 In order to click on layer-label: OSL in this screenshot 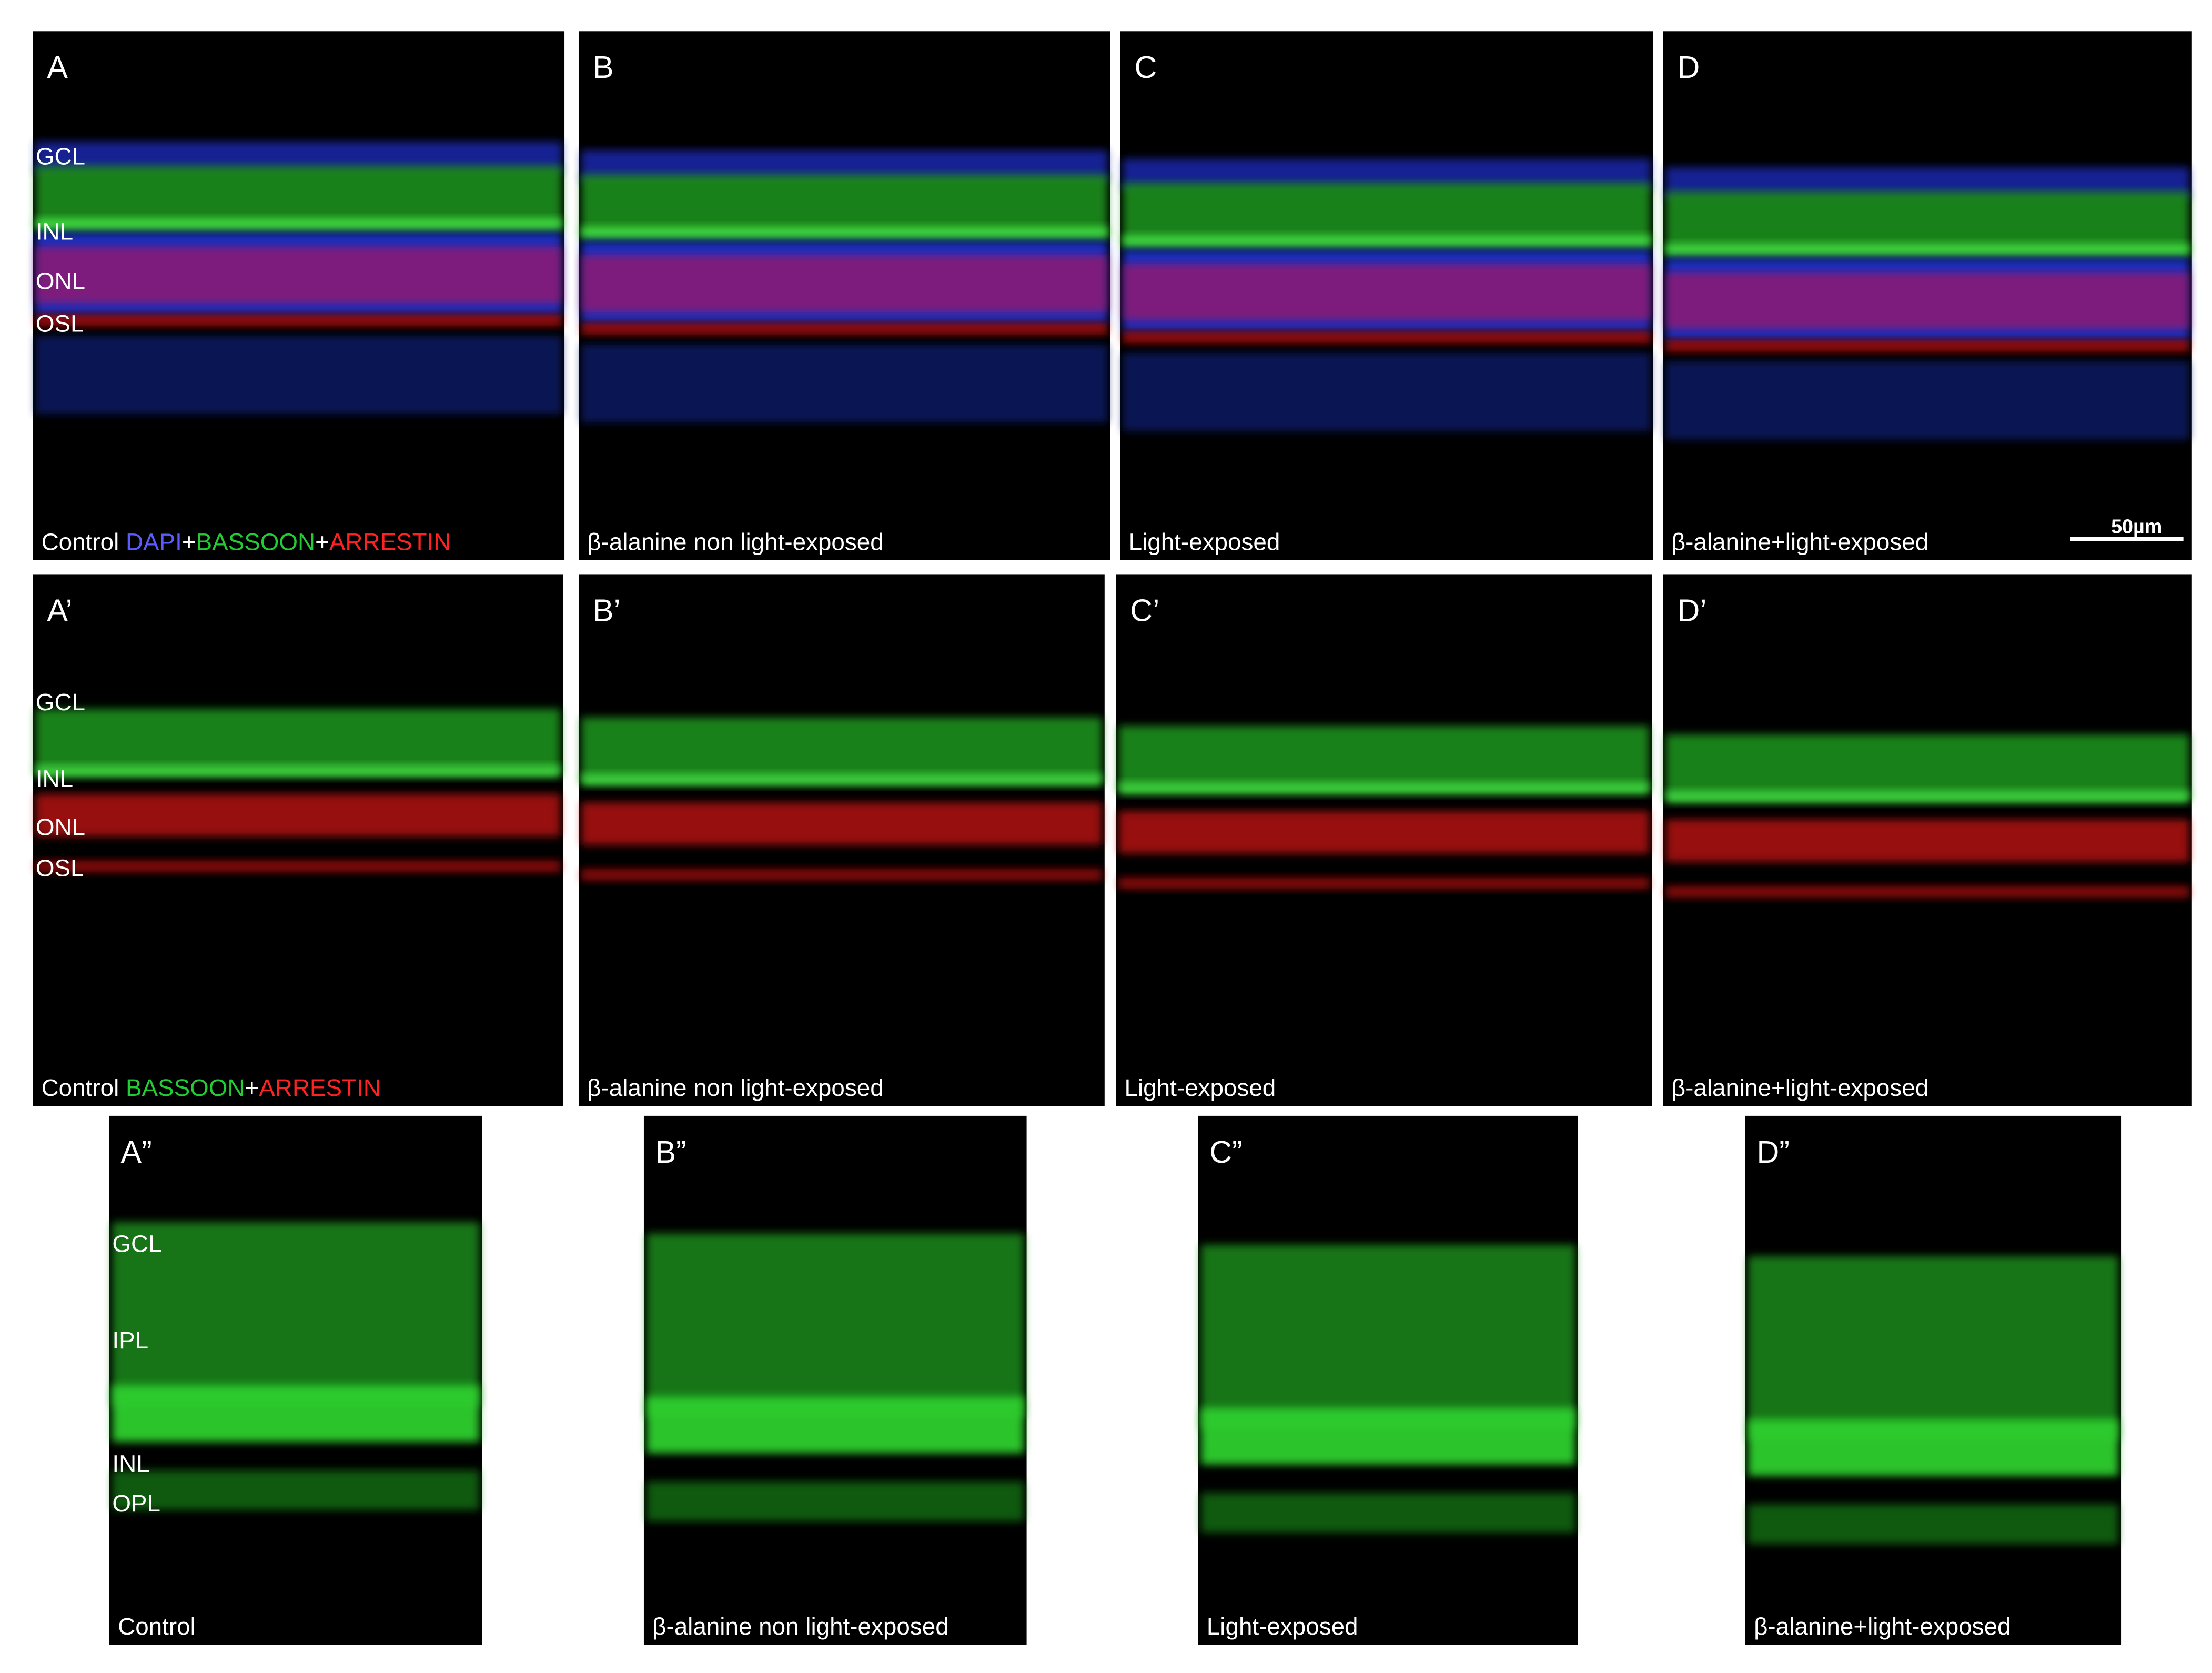, I will do `click(60, 324)`.